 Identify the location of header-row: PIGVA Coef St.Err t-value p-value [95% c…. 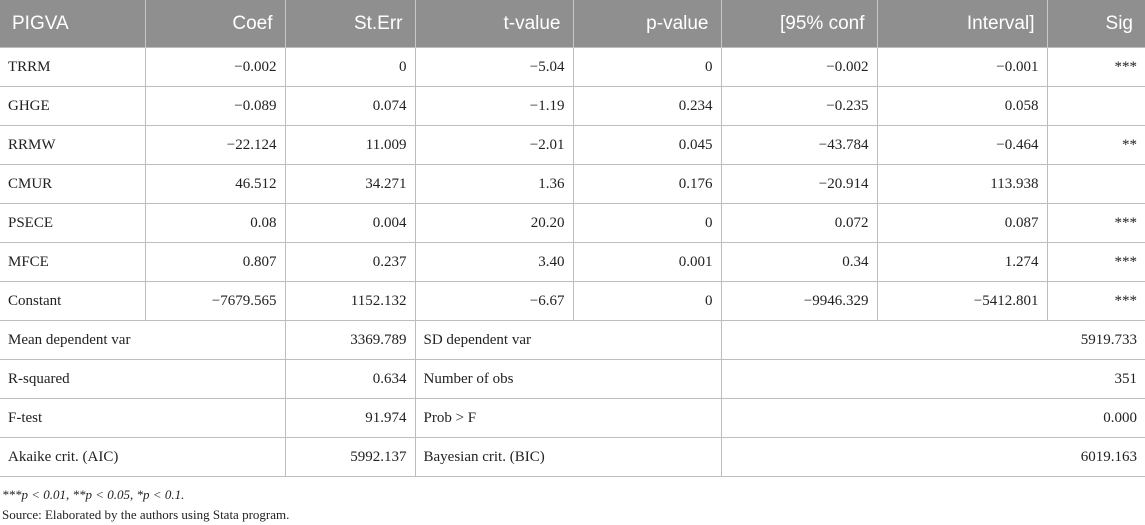
(572, 24).